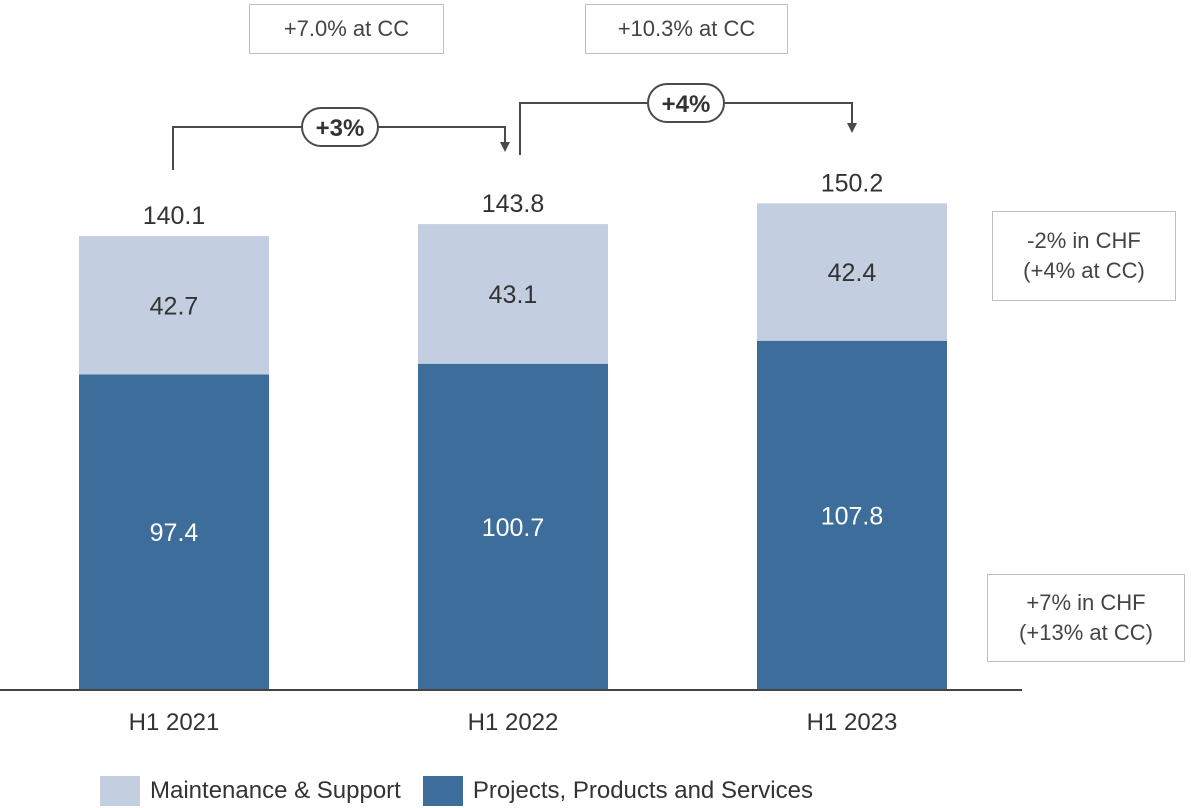  I want to click on legend-label-maintenance: Maintenance & Support, so click(275, 790).